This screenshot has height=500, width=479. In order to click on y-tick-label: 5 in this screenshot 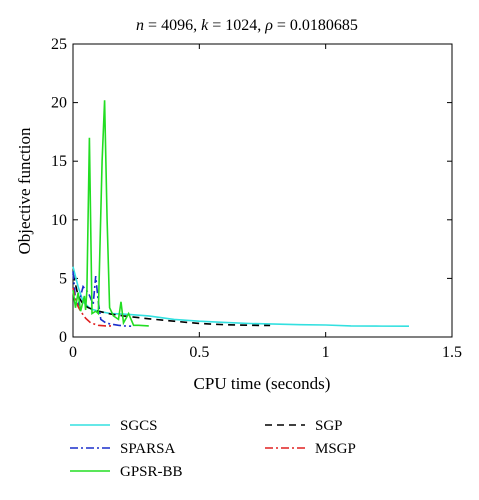, I will do `click(63, 278)`.